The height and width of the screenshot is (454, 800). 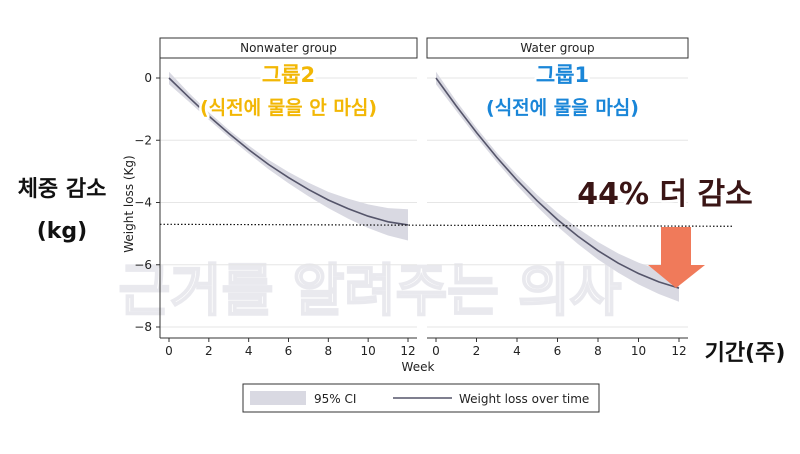 I want to click on overlay-y-label-line1: 체중 감소, so click(x=62, y=189).